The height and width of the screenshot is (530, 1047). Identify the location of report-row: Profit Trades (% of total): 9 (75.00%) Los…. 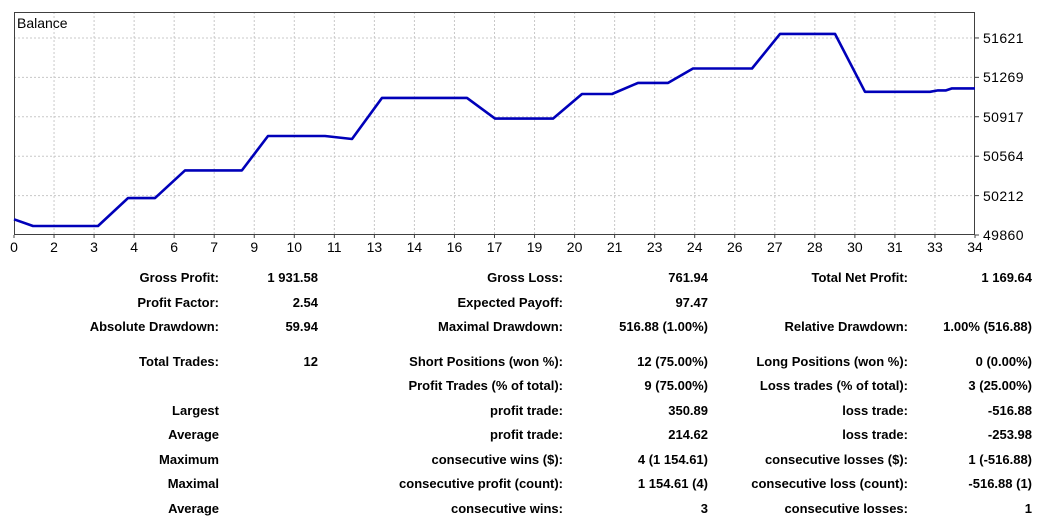
(523, 386).